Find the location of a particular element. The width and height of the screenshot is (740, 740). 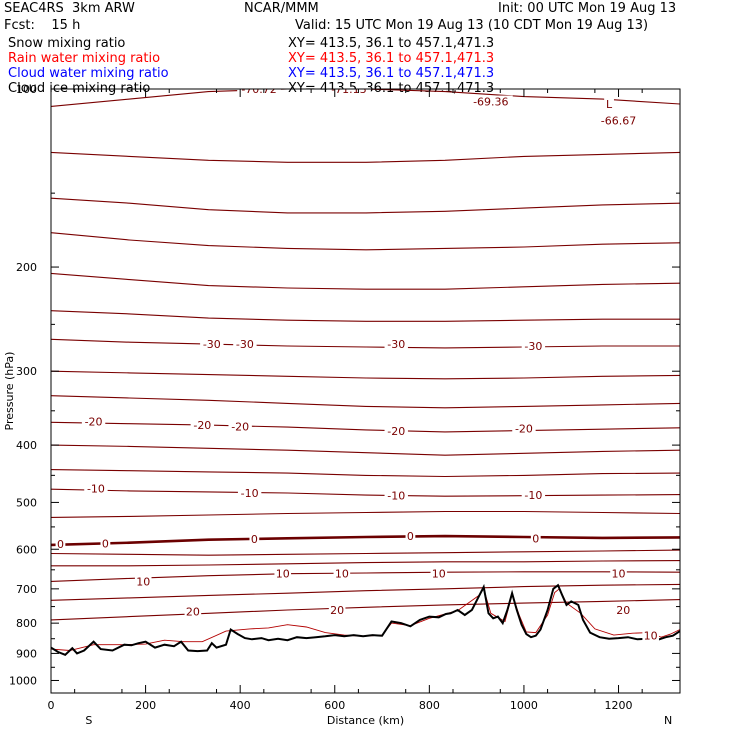

y-tick-label: 400 is located at coordinates (26, 445).